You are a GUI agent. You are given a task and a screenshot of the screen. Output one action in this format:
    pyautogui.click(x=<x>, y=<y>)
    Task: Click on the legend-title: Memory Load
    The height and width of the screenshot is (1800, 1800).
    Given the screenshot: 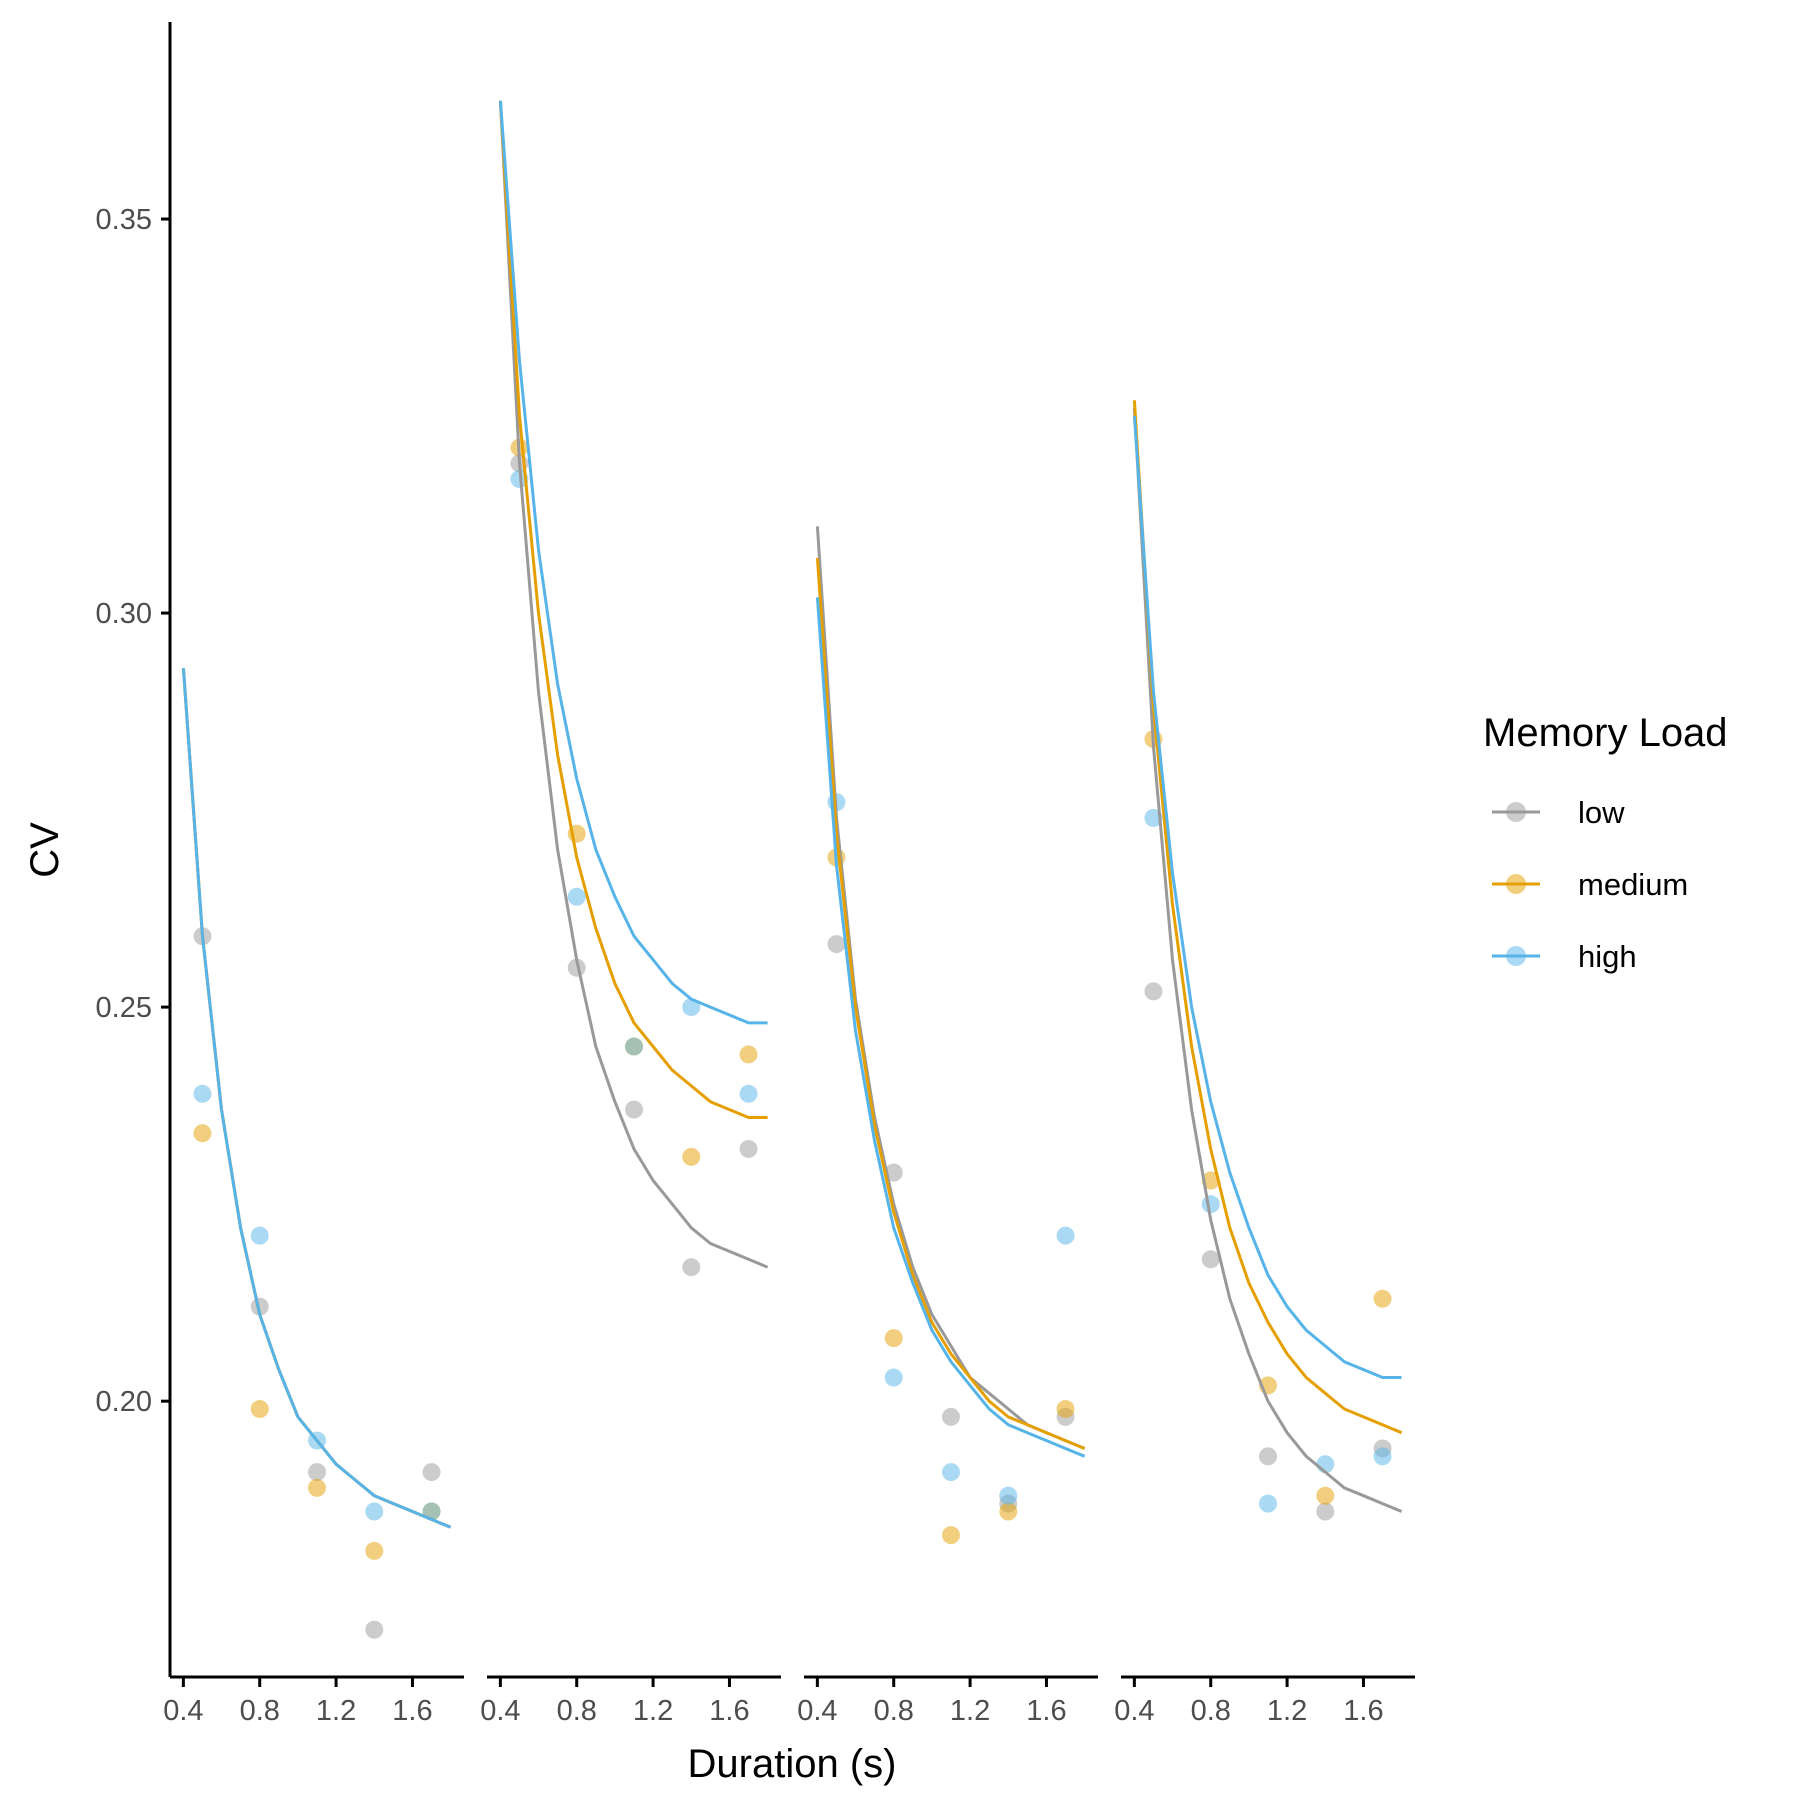 What is the action you would take?
    pyautogui.click(x=1605, y=733)
    